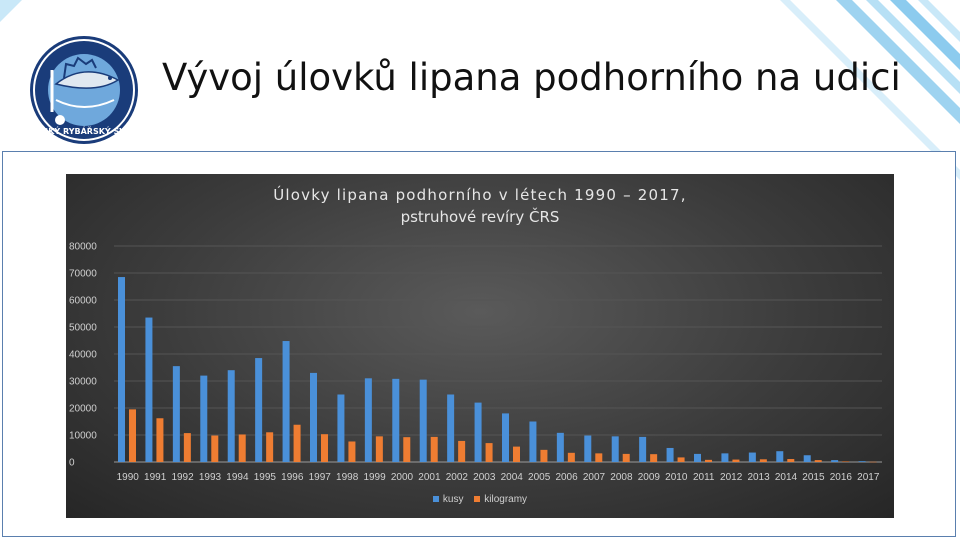  I want to click on bar-kusy-2004, so click(505, 437).